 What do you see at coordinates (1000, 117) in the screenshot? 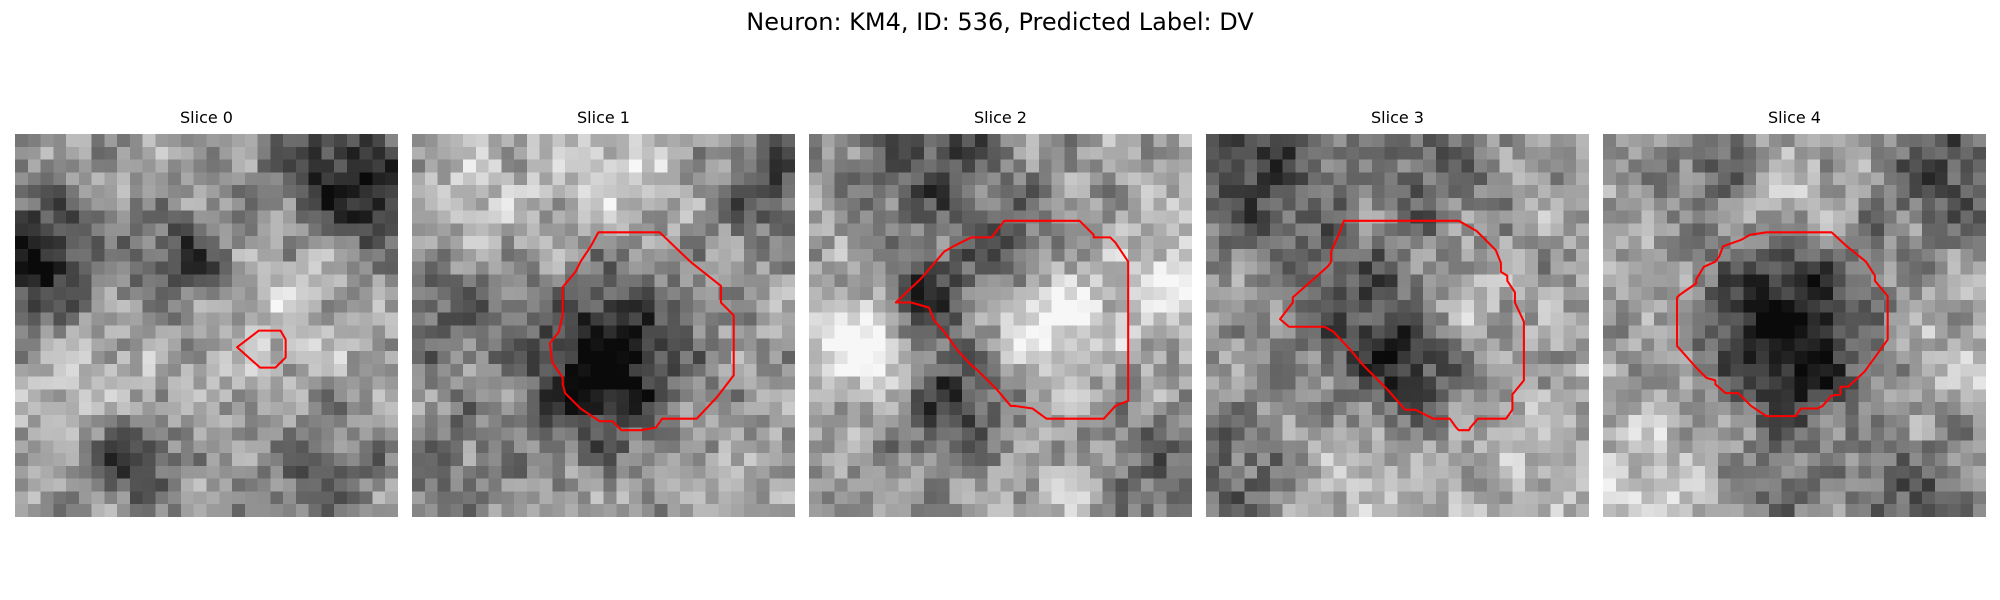
I see `slice-title: Slice 2` at bounding box center [1000, 117].